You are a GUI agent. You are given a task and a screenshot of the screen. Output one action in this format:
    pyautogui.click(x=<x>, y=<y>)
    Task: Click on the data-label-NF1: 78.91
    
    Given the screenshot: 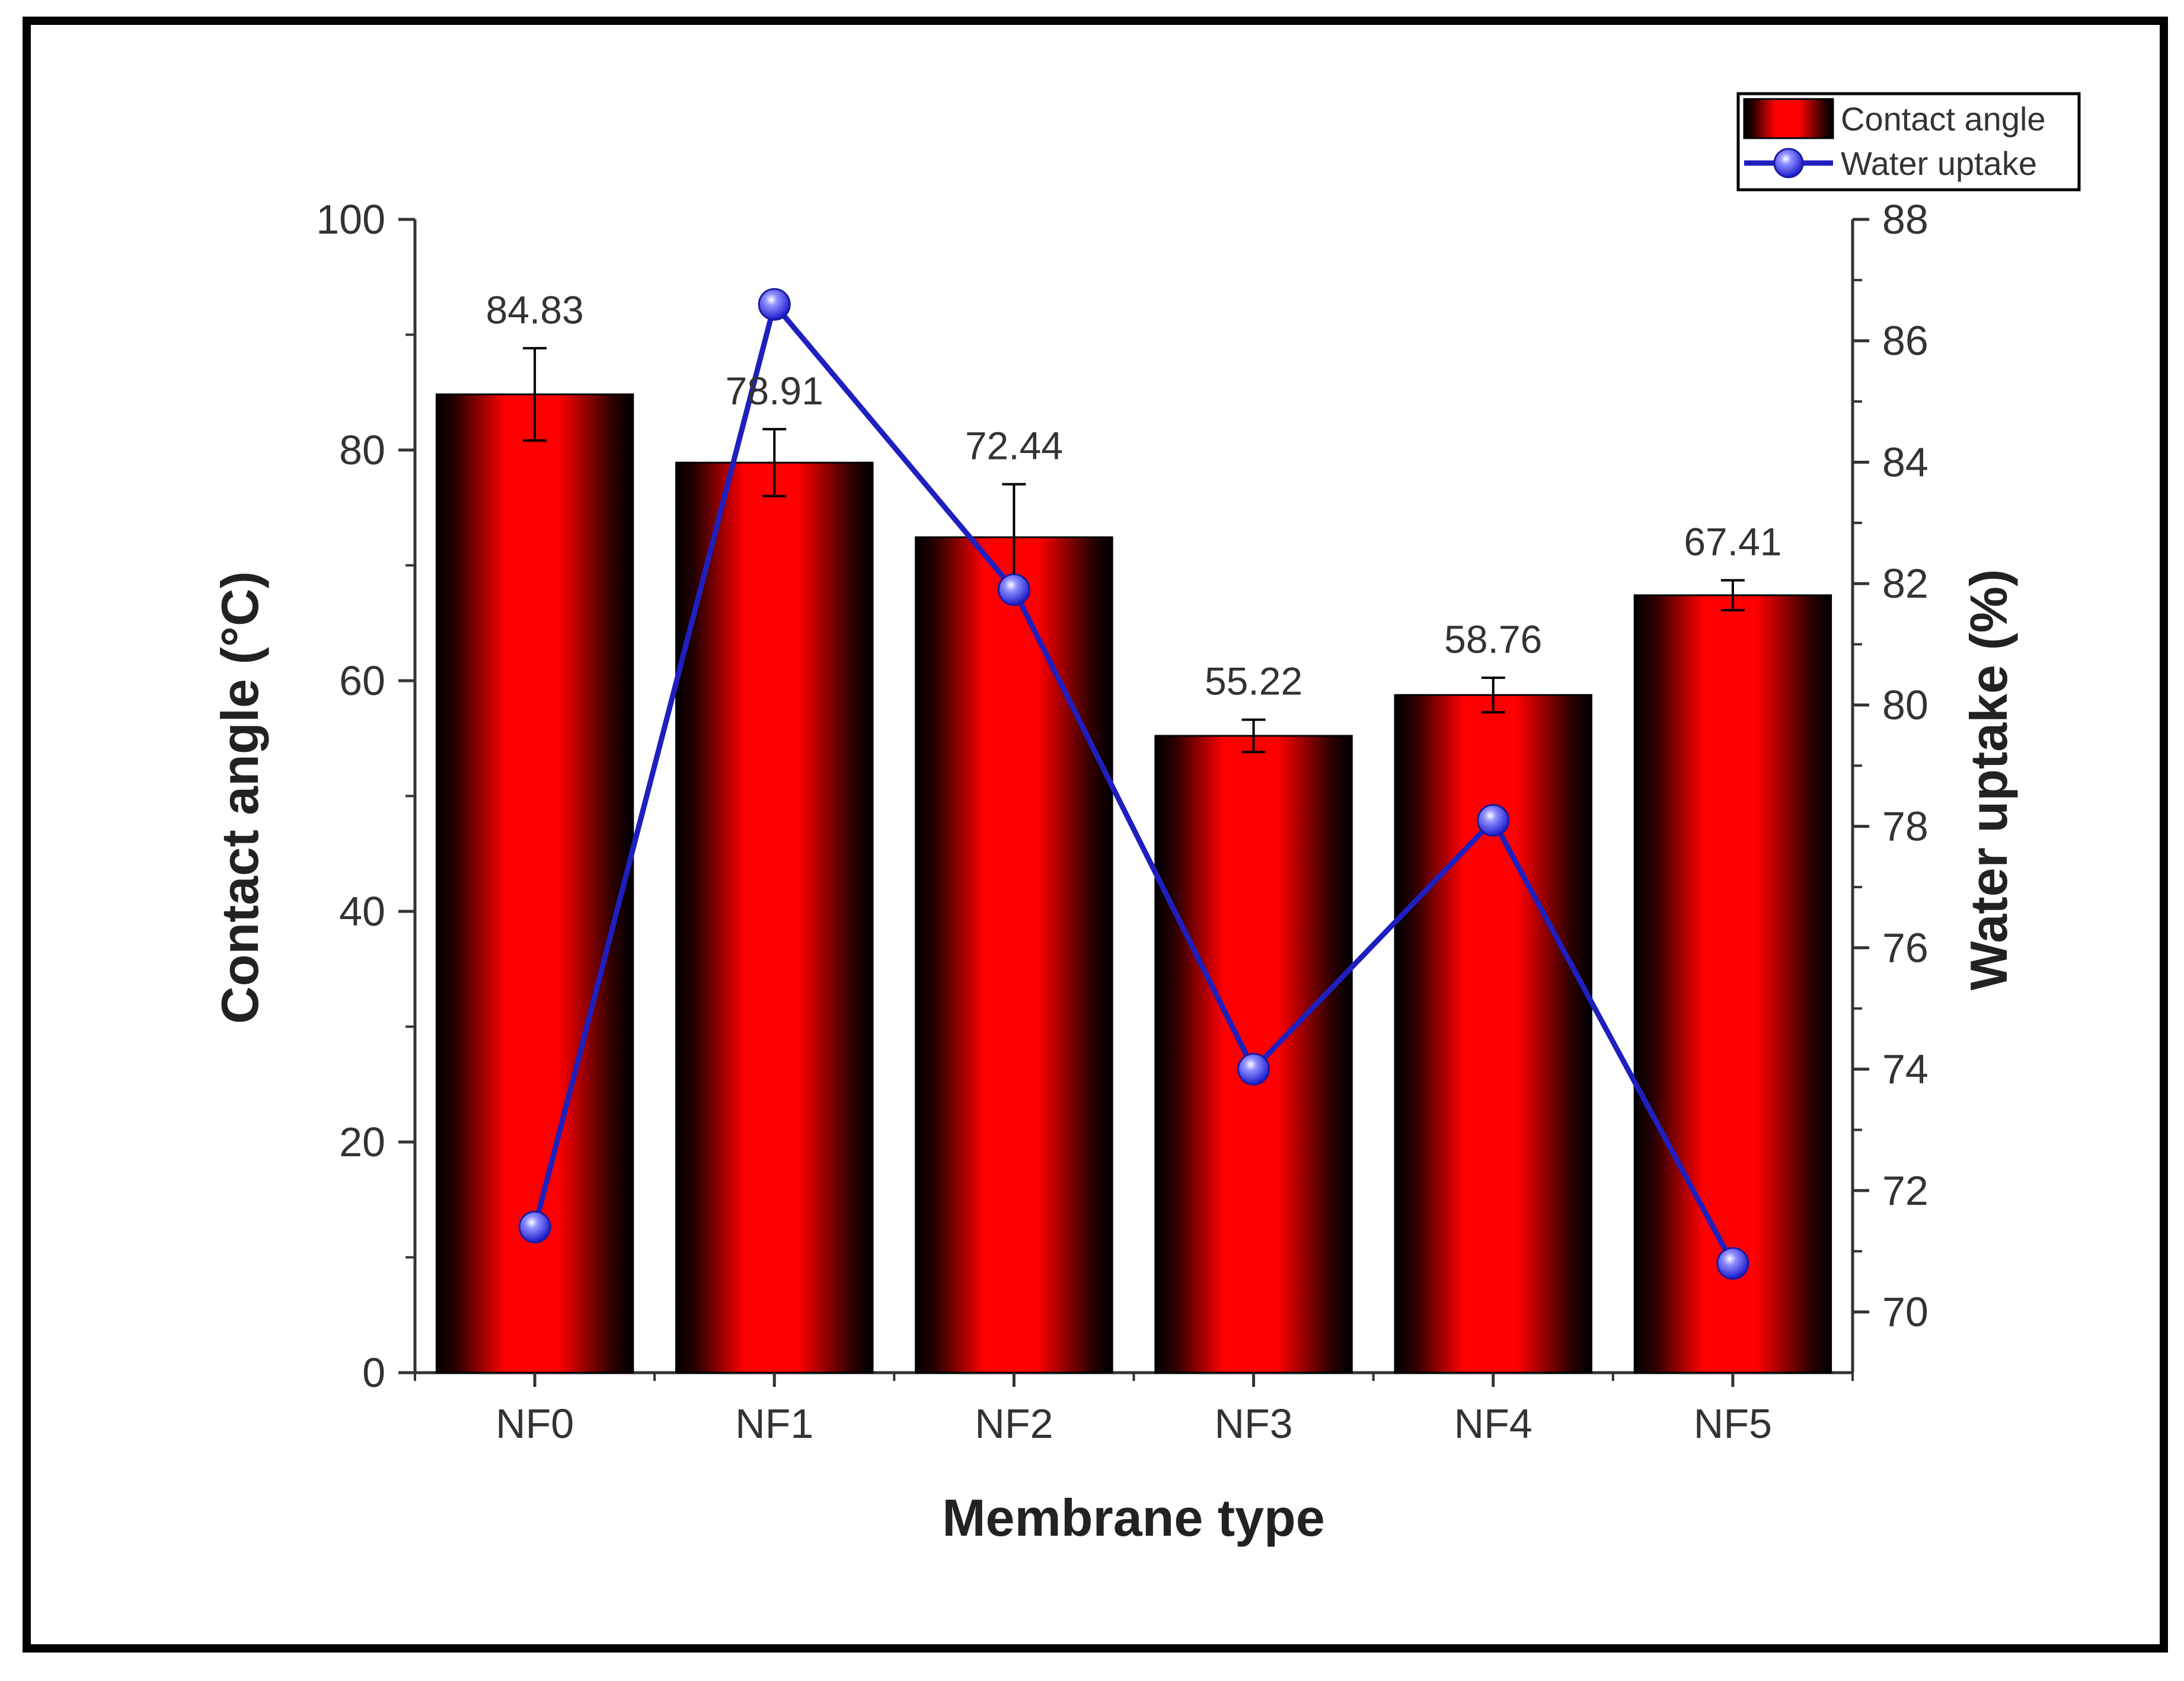 What is the action you would take?
    pyautogui.click(x=775, y=391)
    